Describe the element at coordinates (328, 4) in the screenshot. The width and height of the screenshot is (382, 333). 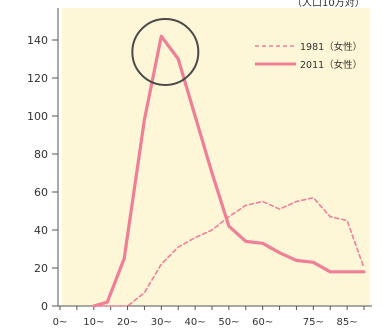
I see `unit-label: （人口10万対）` at that location.